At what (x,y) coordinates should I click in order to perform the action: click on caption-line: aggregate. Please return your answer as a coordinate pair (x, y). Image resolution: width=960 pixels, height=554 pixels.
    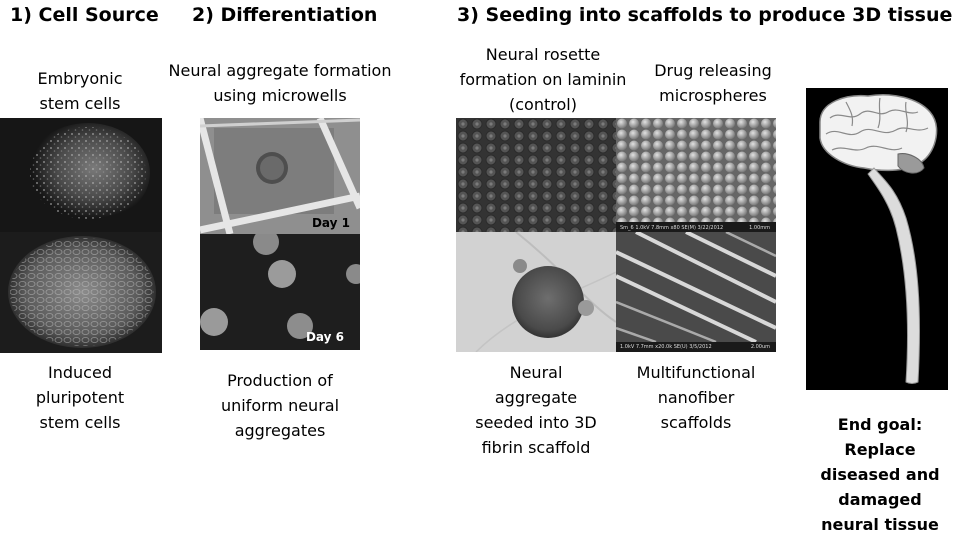
    Looking at the image, I should click on (536, 397).